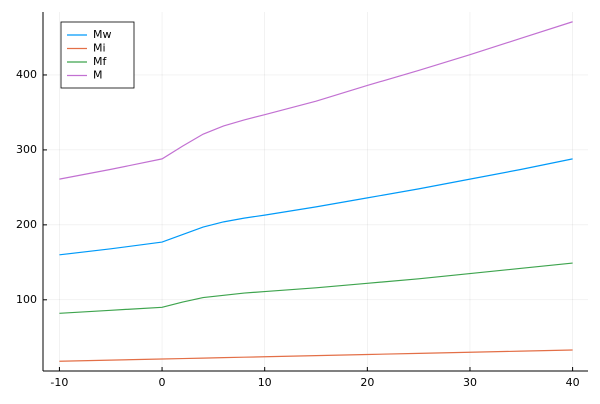 The width and height of the screenshot is (600, 404). I want to click on legend-label: Mw, so click(102, 34).